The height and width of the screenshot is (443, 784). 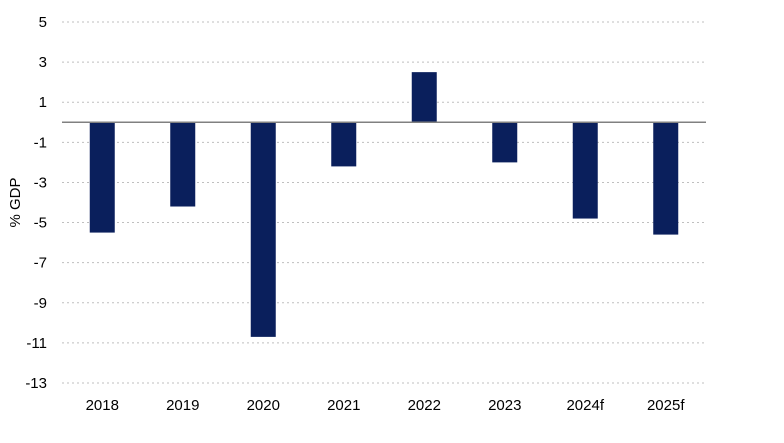 I want to click on x-tick-label: 2020, so click(x=263, y=405).